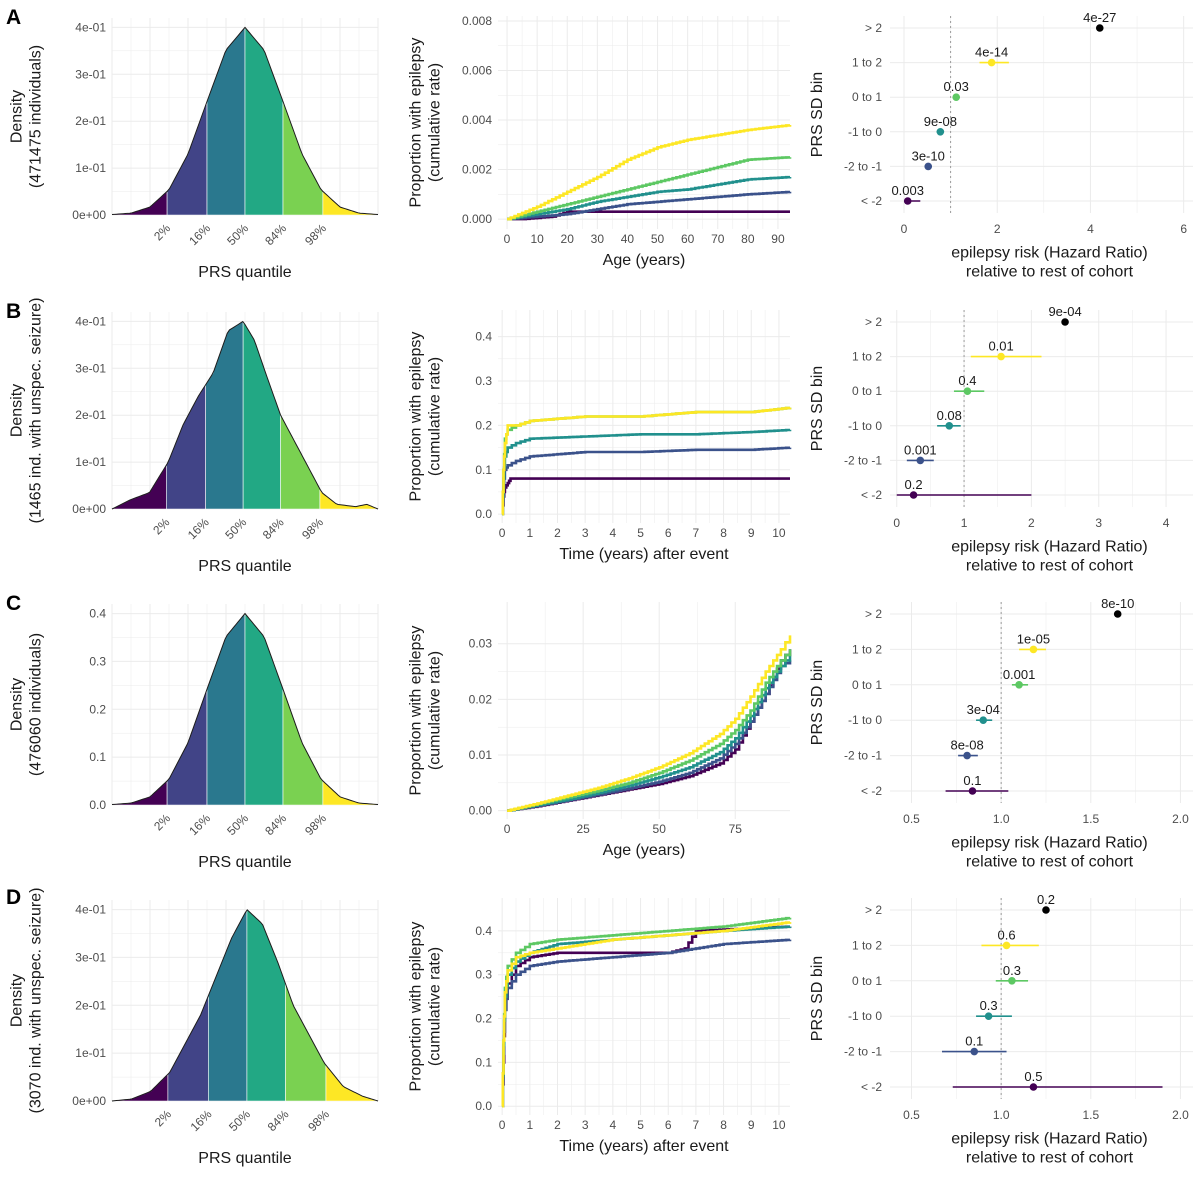 This screenshot has height=1177, width=1200. I want to click on cum-y-axis-title-line: Proportion with epilepsy, so click(416, 1007).